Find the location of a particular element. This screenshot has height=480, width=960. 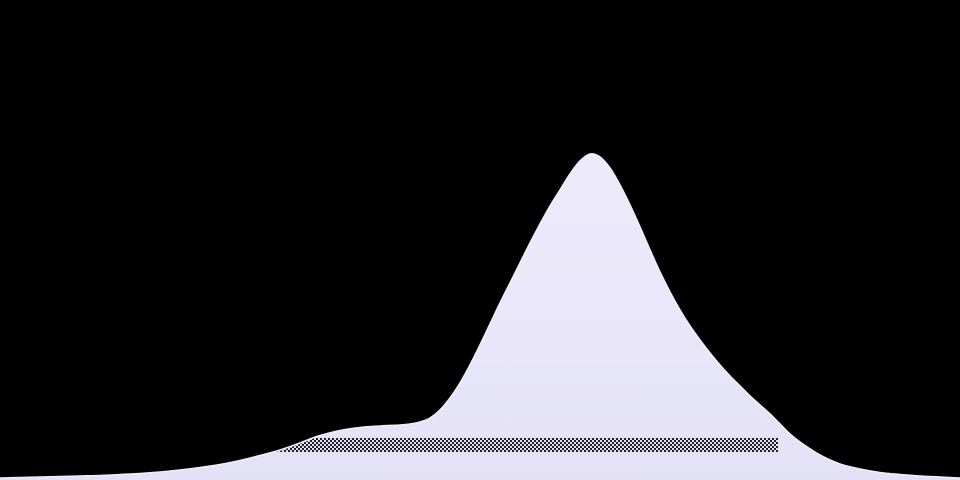

dither-band-fill is located at coordinates (525, 445).